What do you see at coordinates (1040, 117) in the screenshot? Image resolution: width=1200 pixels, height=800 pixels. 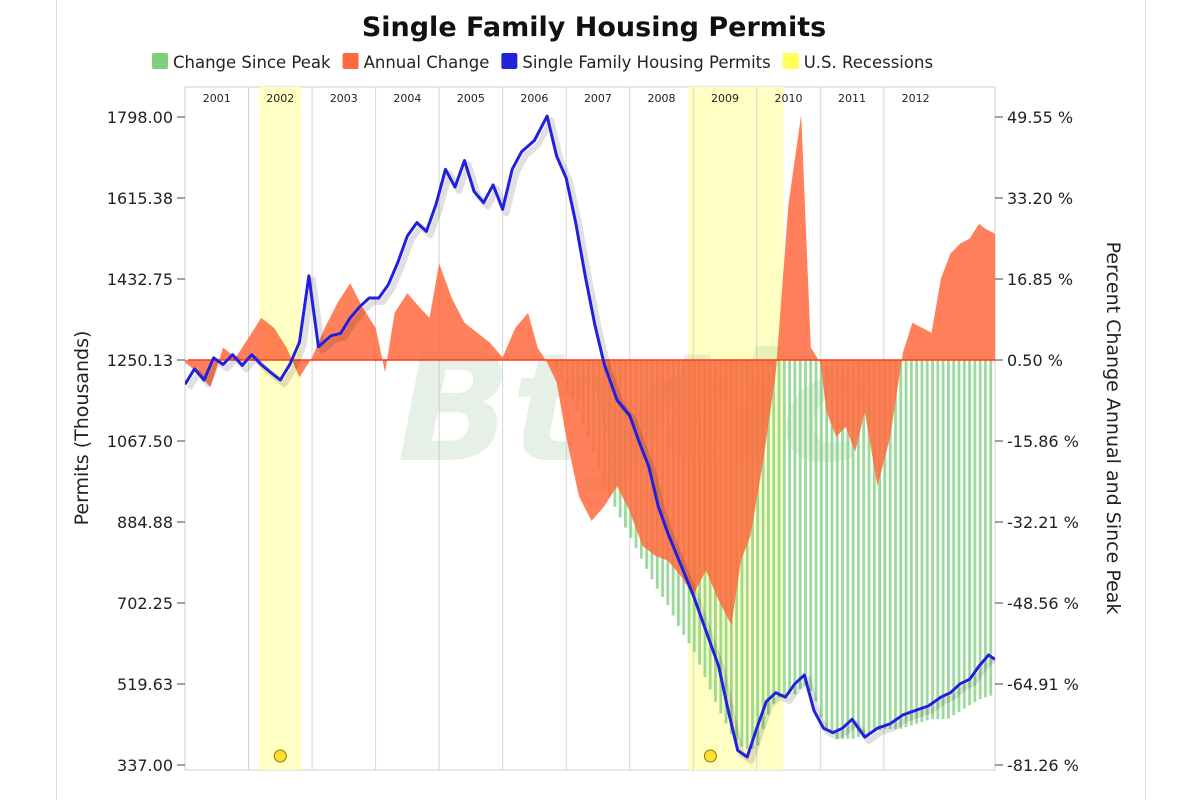 I see `right-tick-label: 49.55 %` at bounding box center [1040, 117].